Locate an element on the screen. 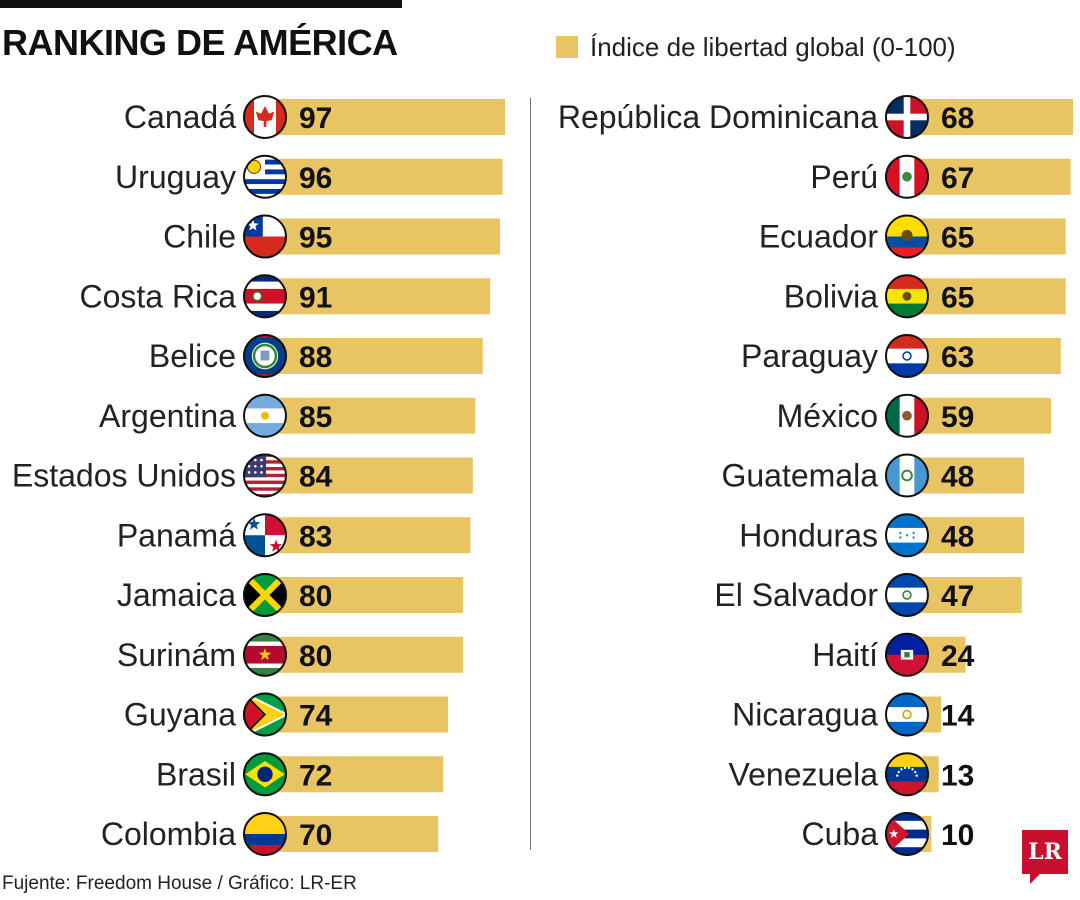  category-label: Venezuela is located at coordinates (804, 774).